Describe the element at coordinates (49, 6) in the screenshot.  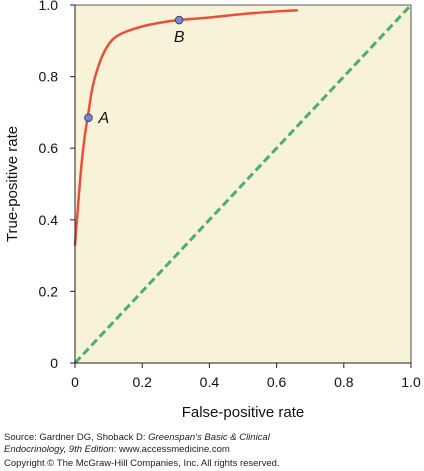
I see `y-tick-label: 1.0` at that location.